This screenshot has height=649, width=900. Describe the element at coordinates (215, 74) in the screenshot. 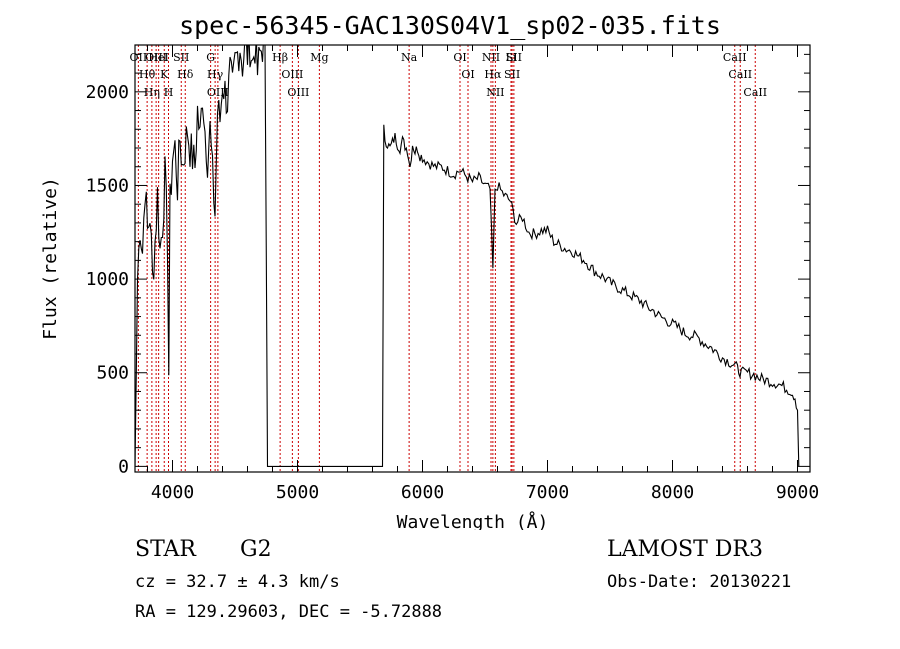

I see `spectral-line-label: Hγ` at that location.